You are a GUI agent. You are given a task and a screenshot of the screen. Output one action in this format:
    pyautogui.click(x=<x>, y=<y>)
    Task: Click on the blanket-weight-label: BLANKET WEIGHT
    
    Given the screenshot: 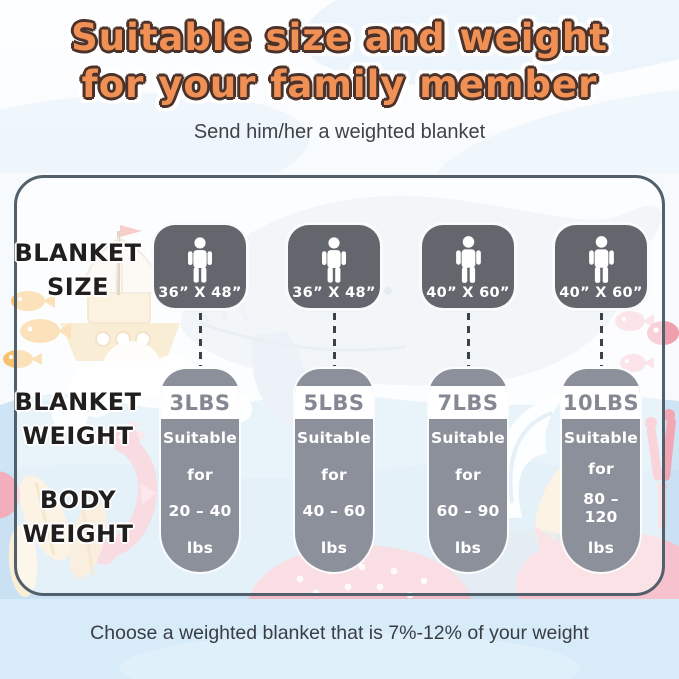 What is the action you would take?
    pyautogui.click(x=78, y=419)
    